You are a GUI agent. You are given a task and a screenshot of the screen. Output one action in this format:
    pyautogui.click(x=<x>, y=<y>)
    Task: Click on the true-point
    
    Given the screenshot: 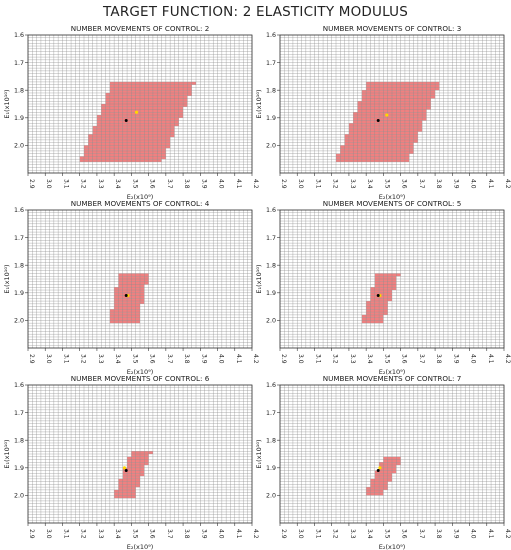 What is the action you would take?
    pyautogui.click(x=126, y=121)
    